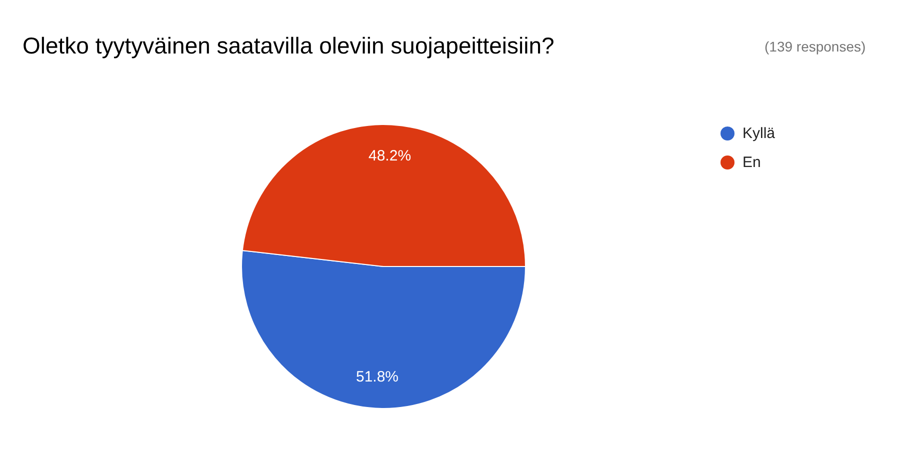 The height and width of the screenshot is (455, 914). What do you see at coordinates (815, 46) in the screenshot?
I see `text: (139 responses)` at bounding box center [815, 46].